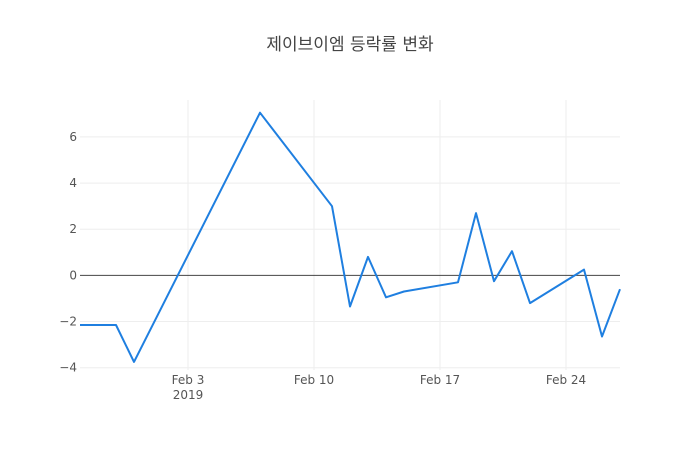 This screenshot has height=450, width=700. Describe the element at coordinates (68, 368) in the screenshot. I see `y-tick-label: −4` at that location.